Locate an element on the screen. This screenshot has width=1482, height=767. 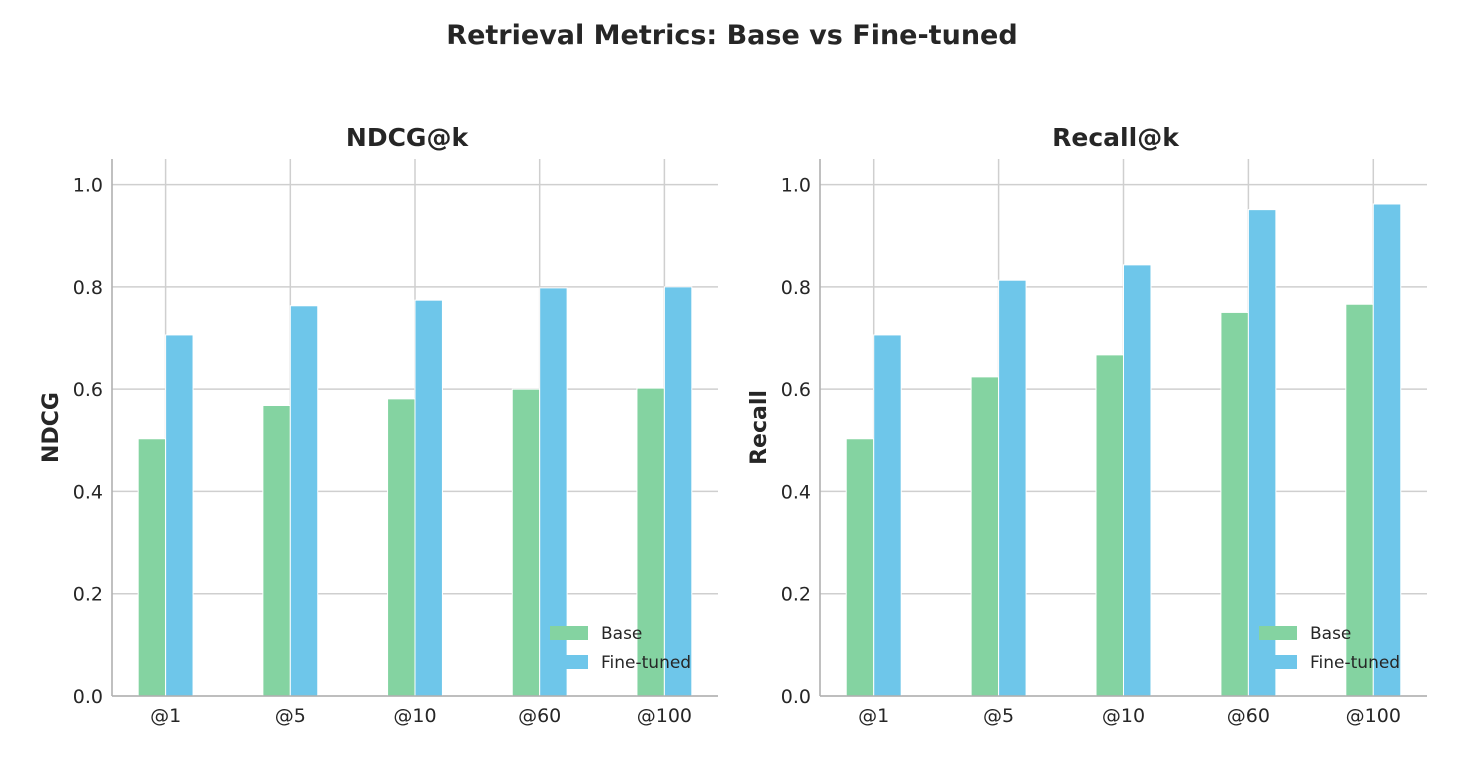
axes-title: NDCG@k is located at coordinates (408, 137).